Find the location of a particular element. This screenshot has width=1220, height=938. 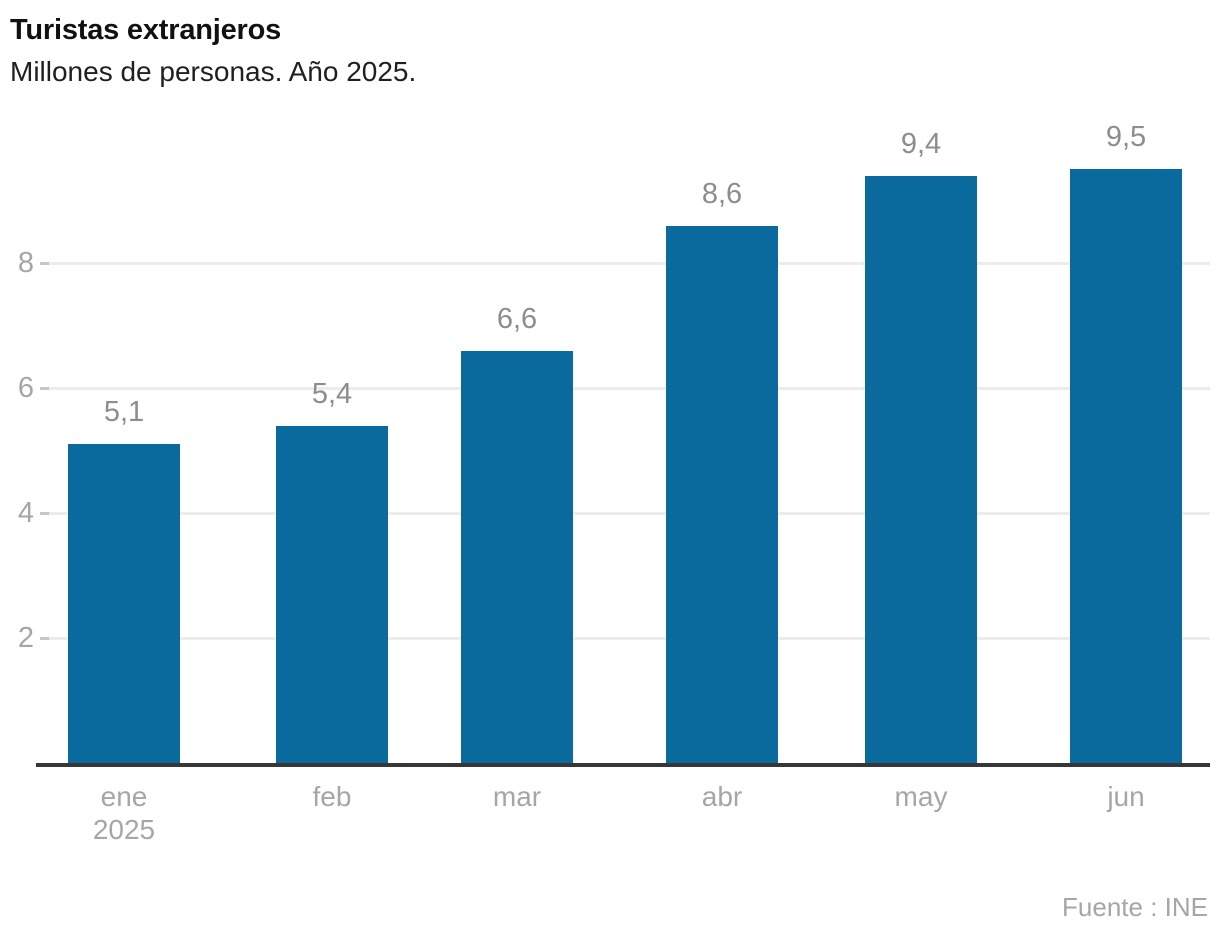

x-tick-label: feb is located at coordinates (332, 796).